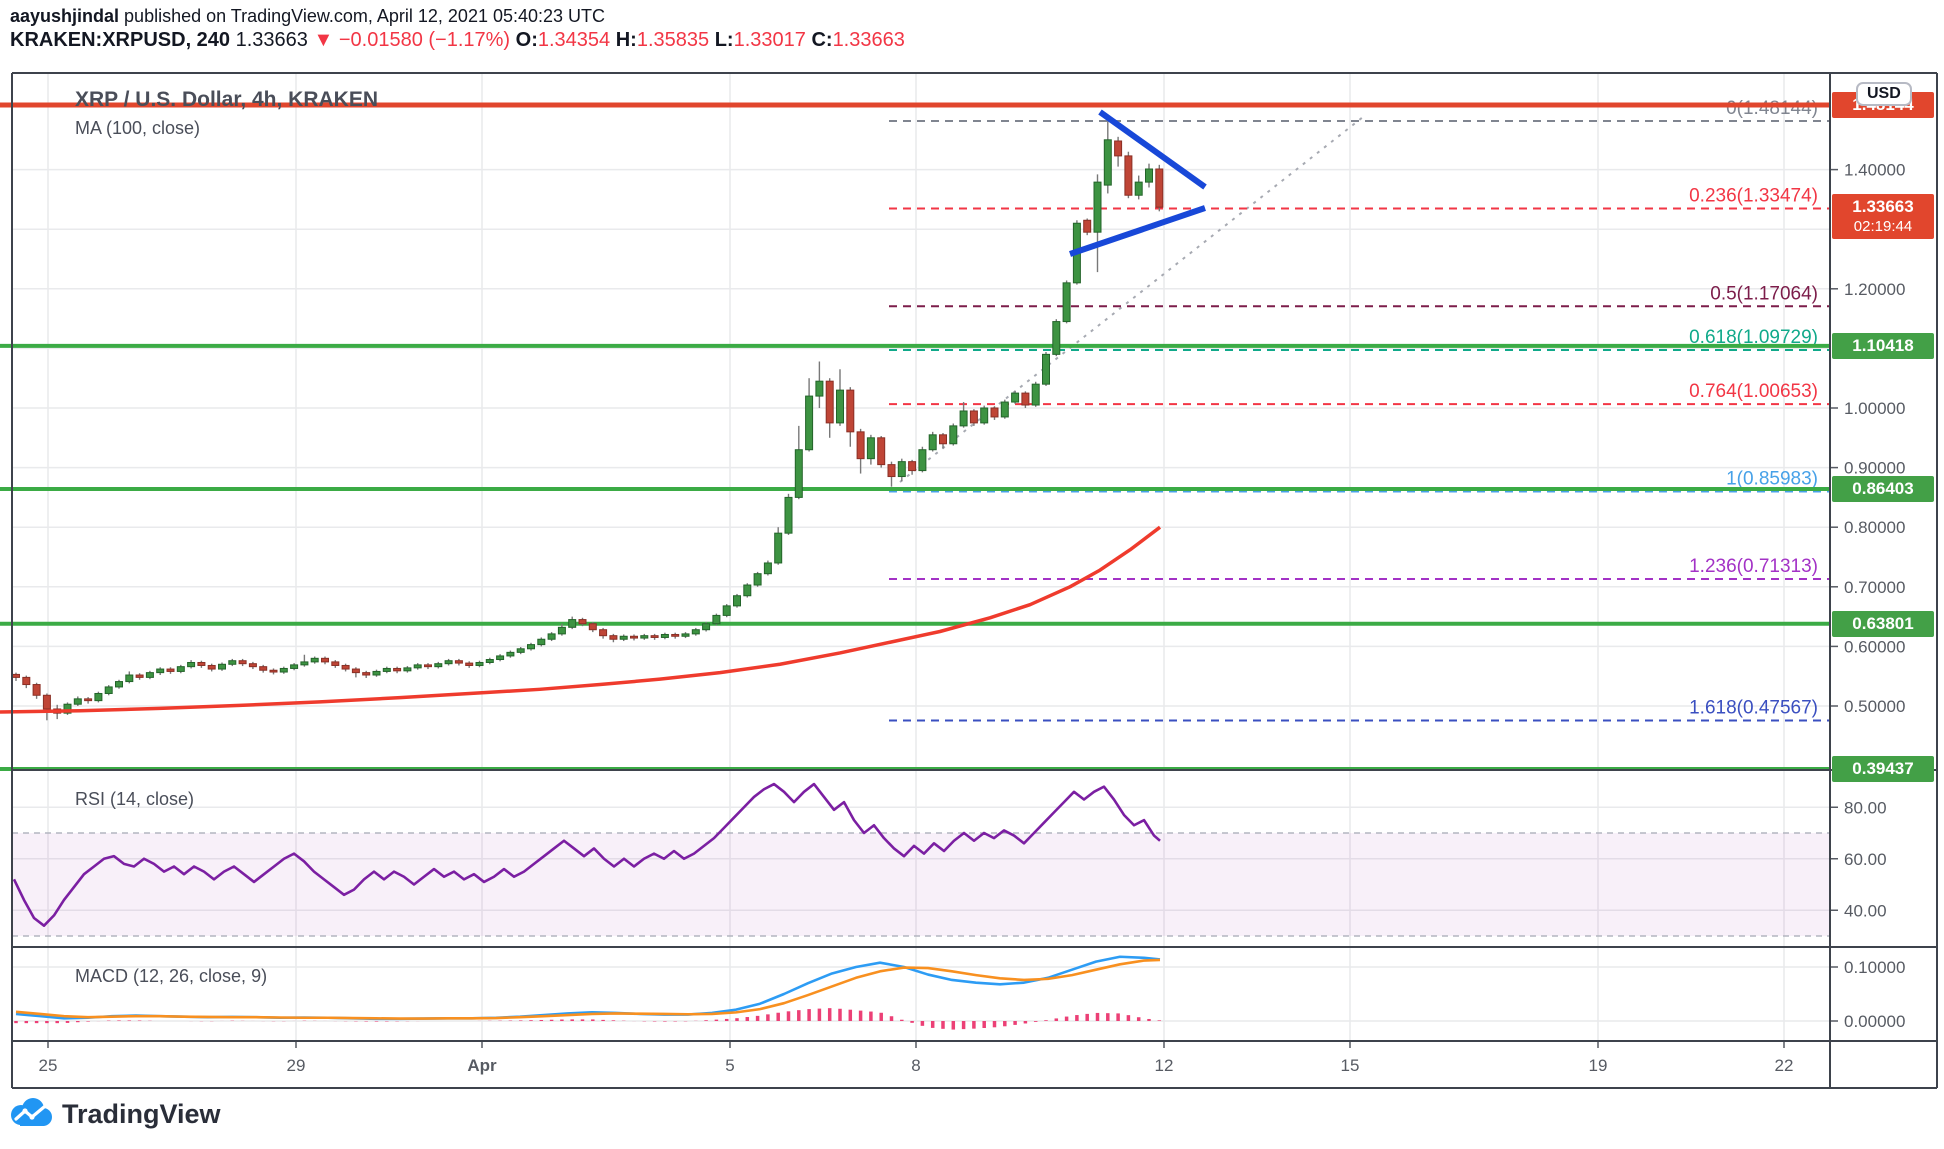 The height and width of the screenshot is (1149, 1944). What do you see at coordinates (1865, 807) in the screenshot?
I see `rsi-tick-label: 80.00` at bounding box center [1865, 807].